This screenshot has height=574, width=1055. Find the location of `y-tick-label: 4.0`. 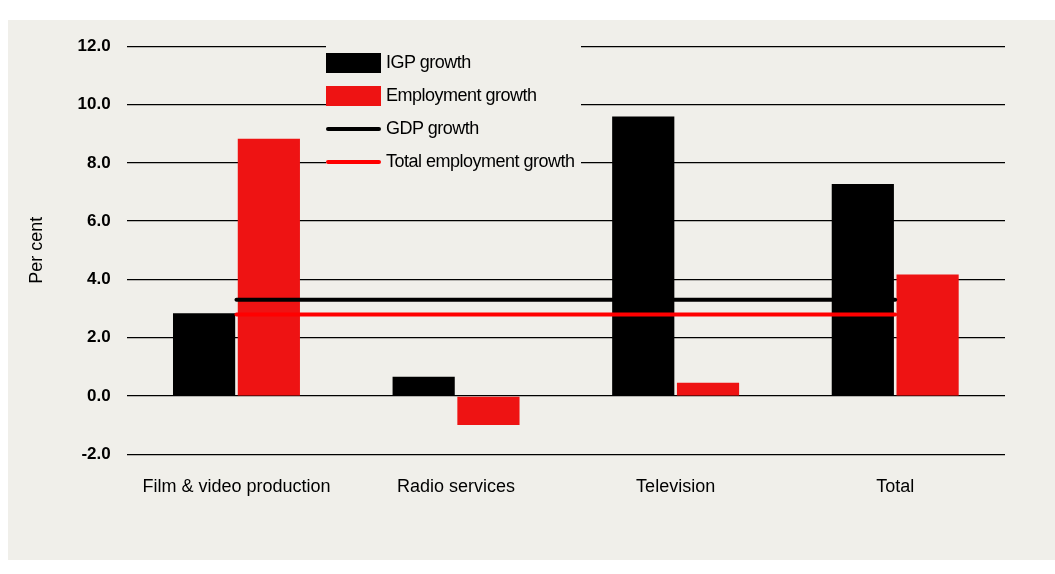

y-tick-label: 4.0 is located at coordinates (99, 279).